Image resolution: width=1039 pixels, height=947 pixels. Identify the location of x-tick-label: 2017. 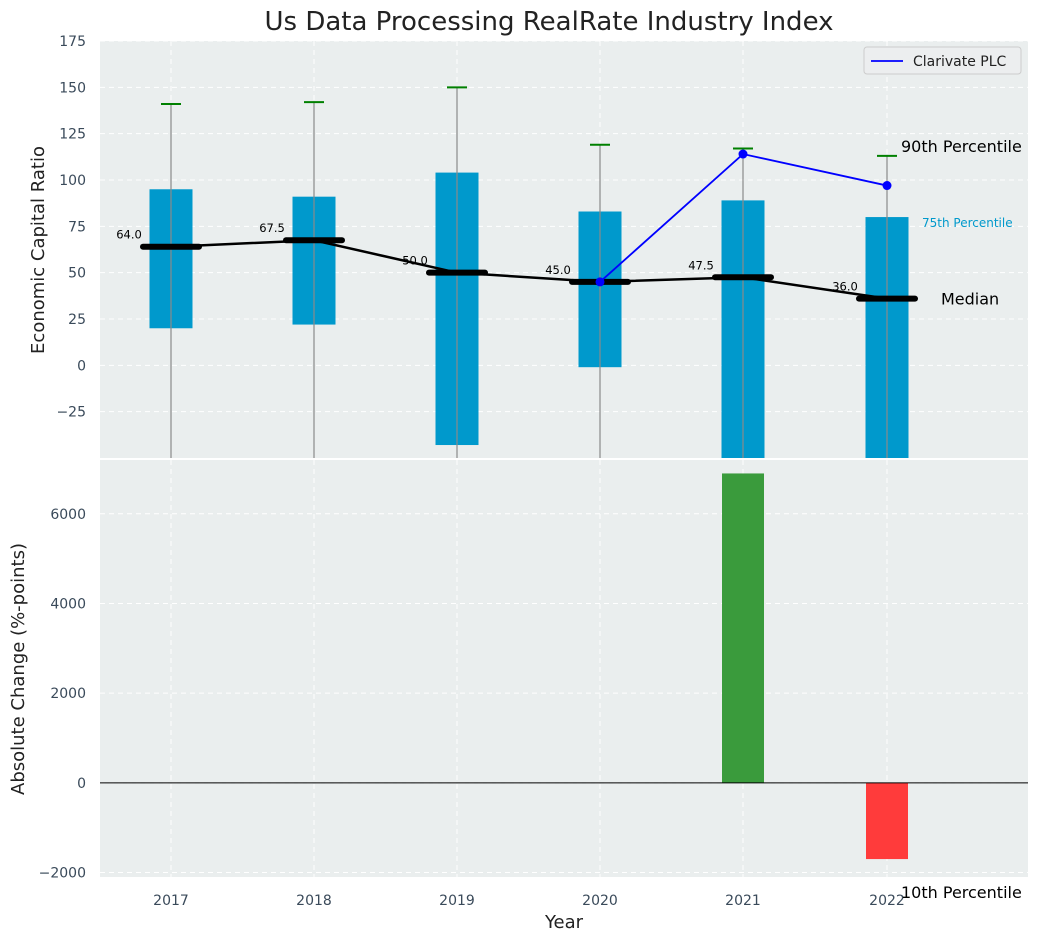
(171, 901).